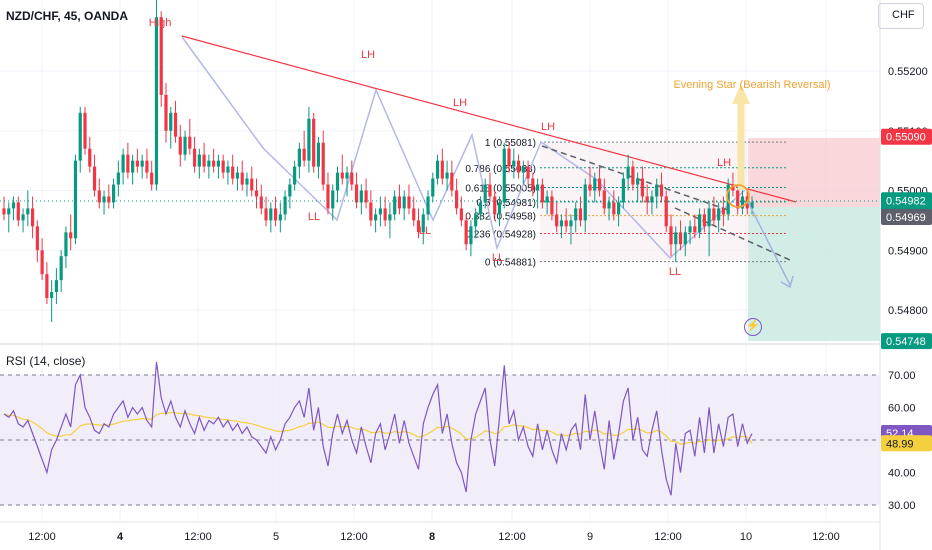 This screenshot has height=550, width=932. Describe the element at coordinates (814, 172) in the screenshot. I see `stop-loss-zone` at that location.